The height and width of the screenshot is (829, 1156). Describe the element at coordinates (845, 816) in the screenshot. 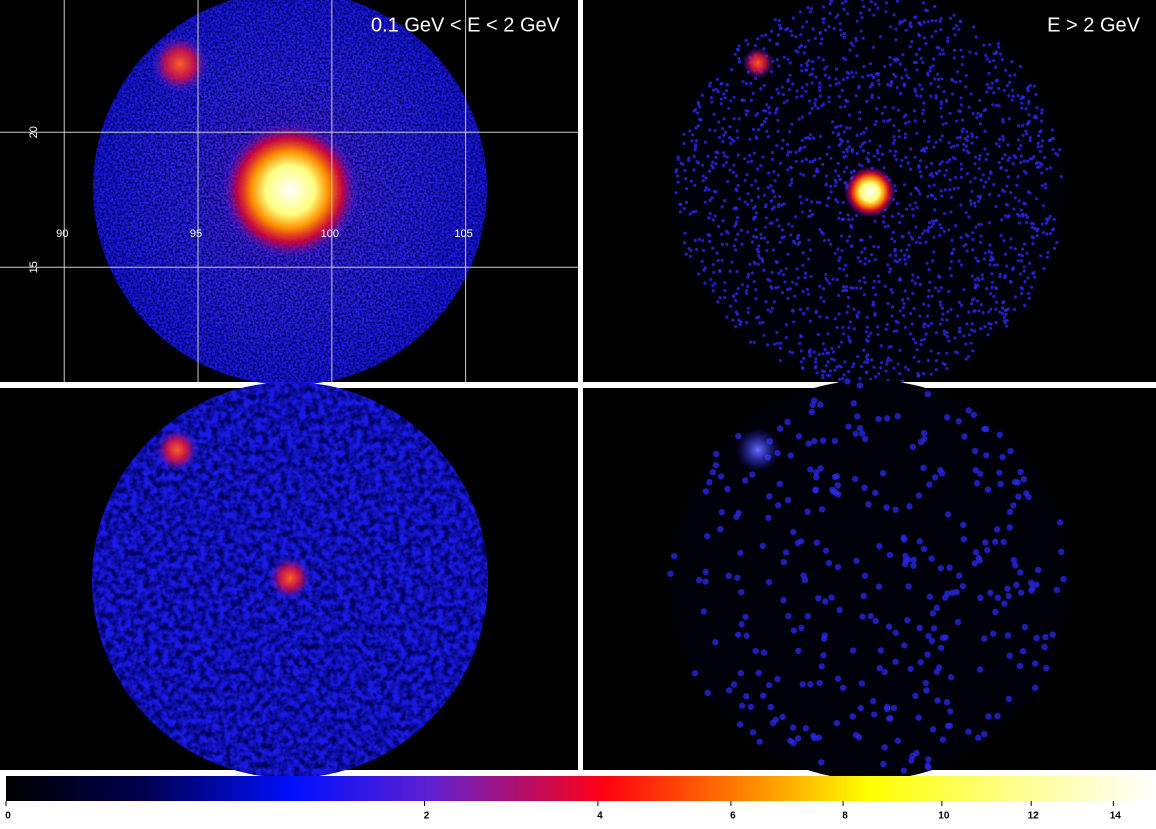

I see `colorbar-tick-label: 8` at that location.